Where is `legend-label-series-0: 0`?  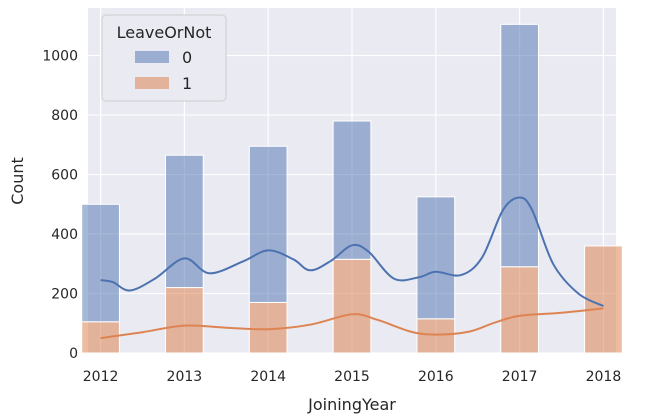
legend-label-series-0: 0 is located at coordinates (187, 57).